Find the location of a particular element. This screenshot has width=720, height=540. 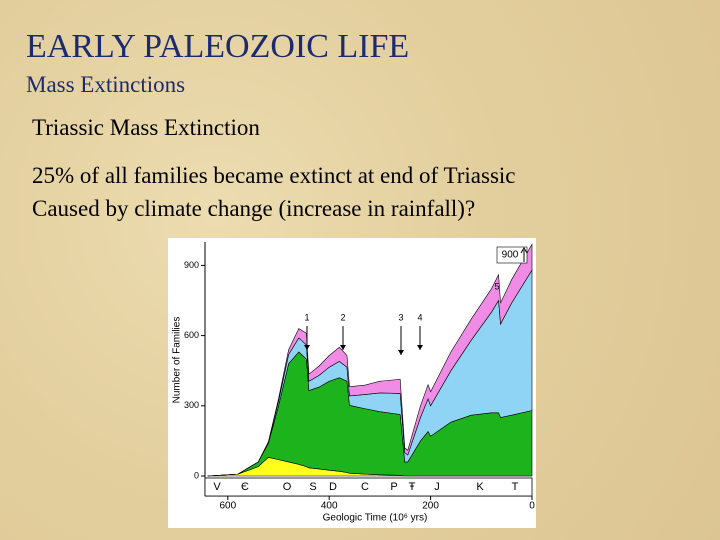

x-tick-label: 400 is located at coordinates (329, 506).